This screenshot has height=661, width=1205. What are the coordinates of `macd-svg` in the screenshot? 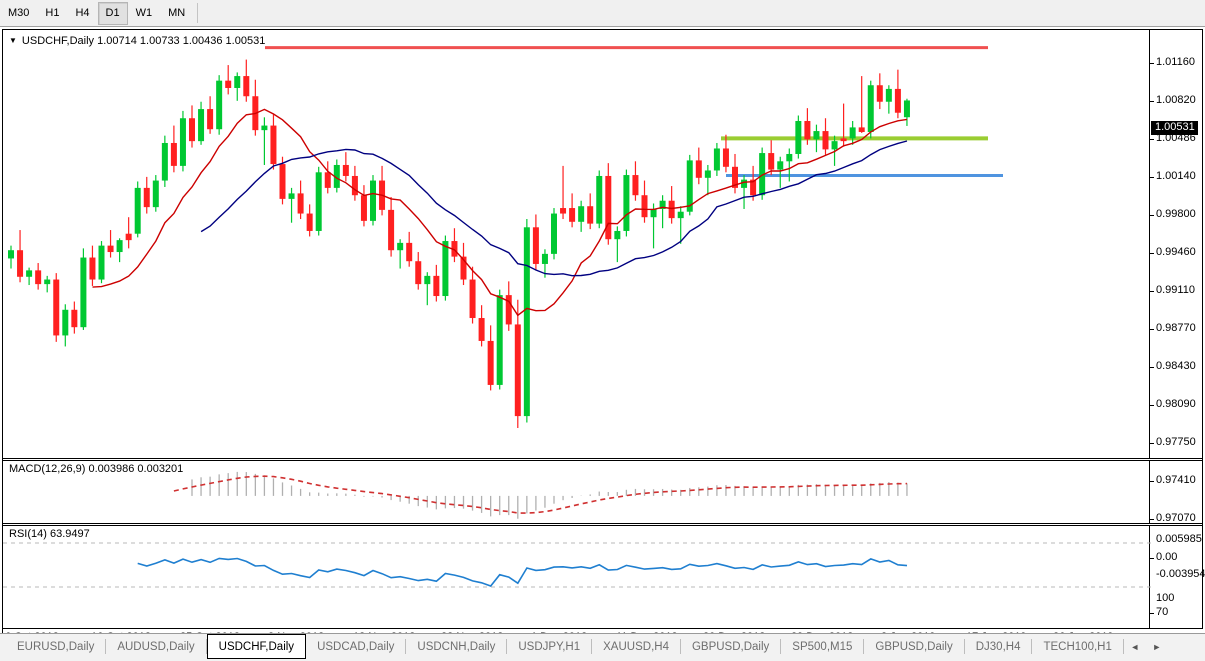 It's located at (540, 495).